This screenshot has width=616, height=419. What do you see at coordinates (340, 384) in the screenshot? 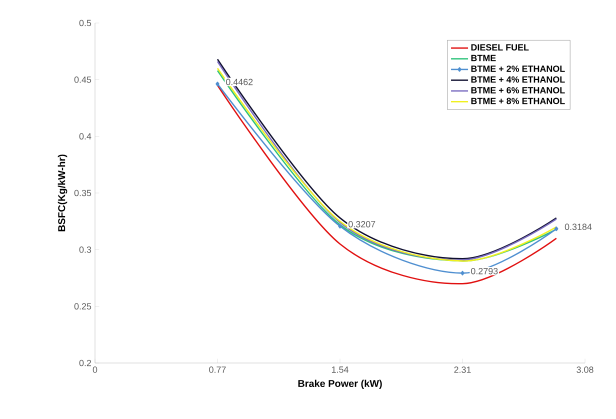
I see `x-axis-title: Brake Power (kW)` at bounding box center [340, 384].